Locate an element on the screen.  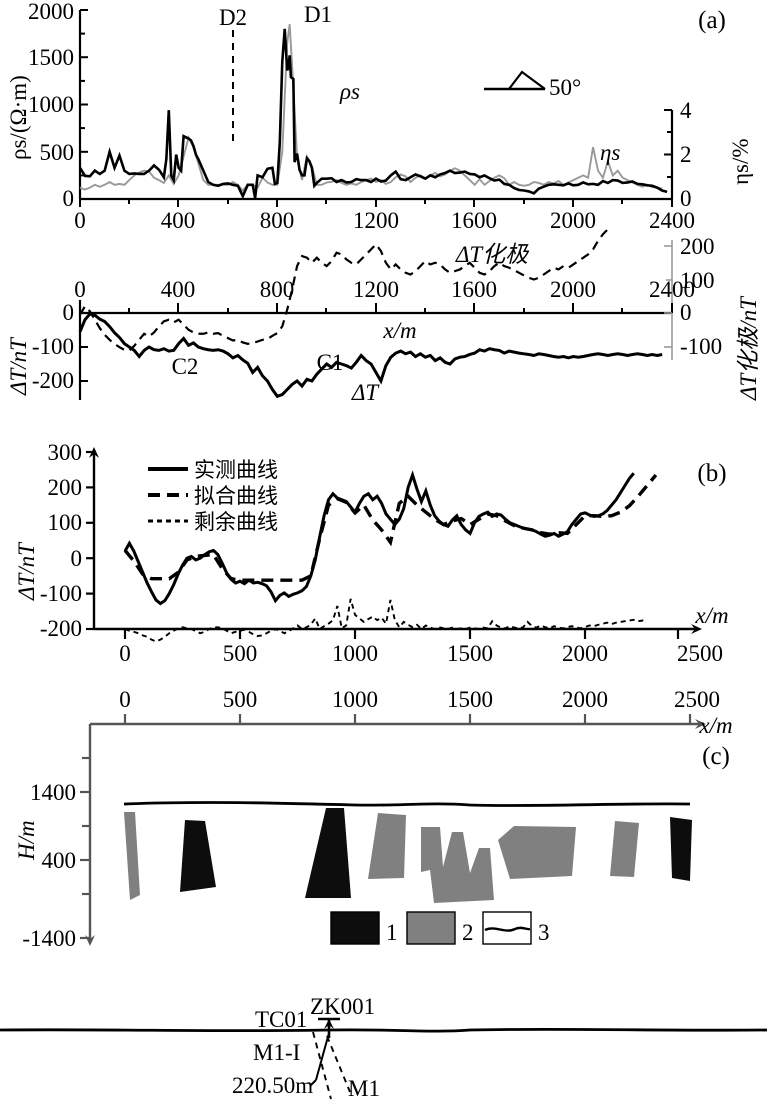
panel-b-xtick-1500: 1500 is located at coordinates (470, 653).